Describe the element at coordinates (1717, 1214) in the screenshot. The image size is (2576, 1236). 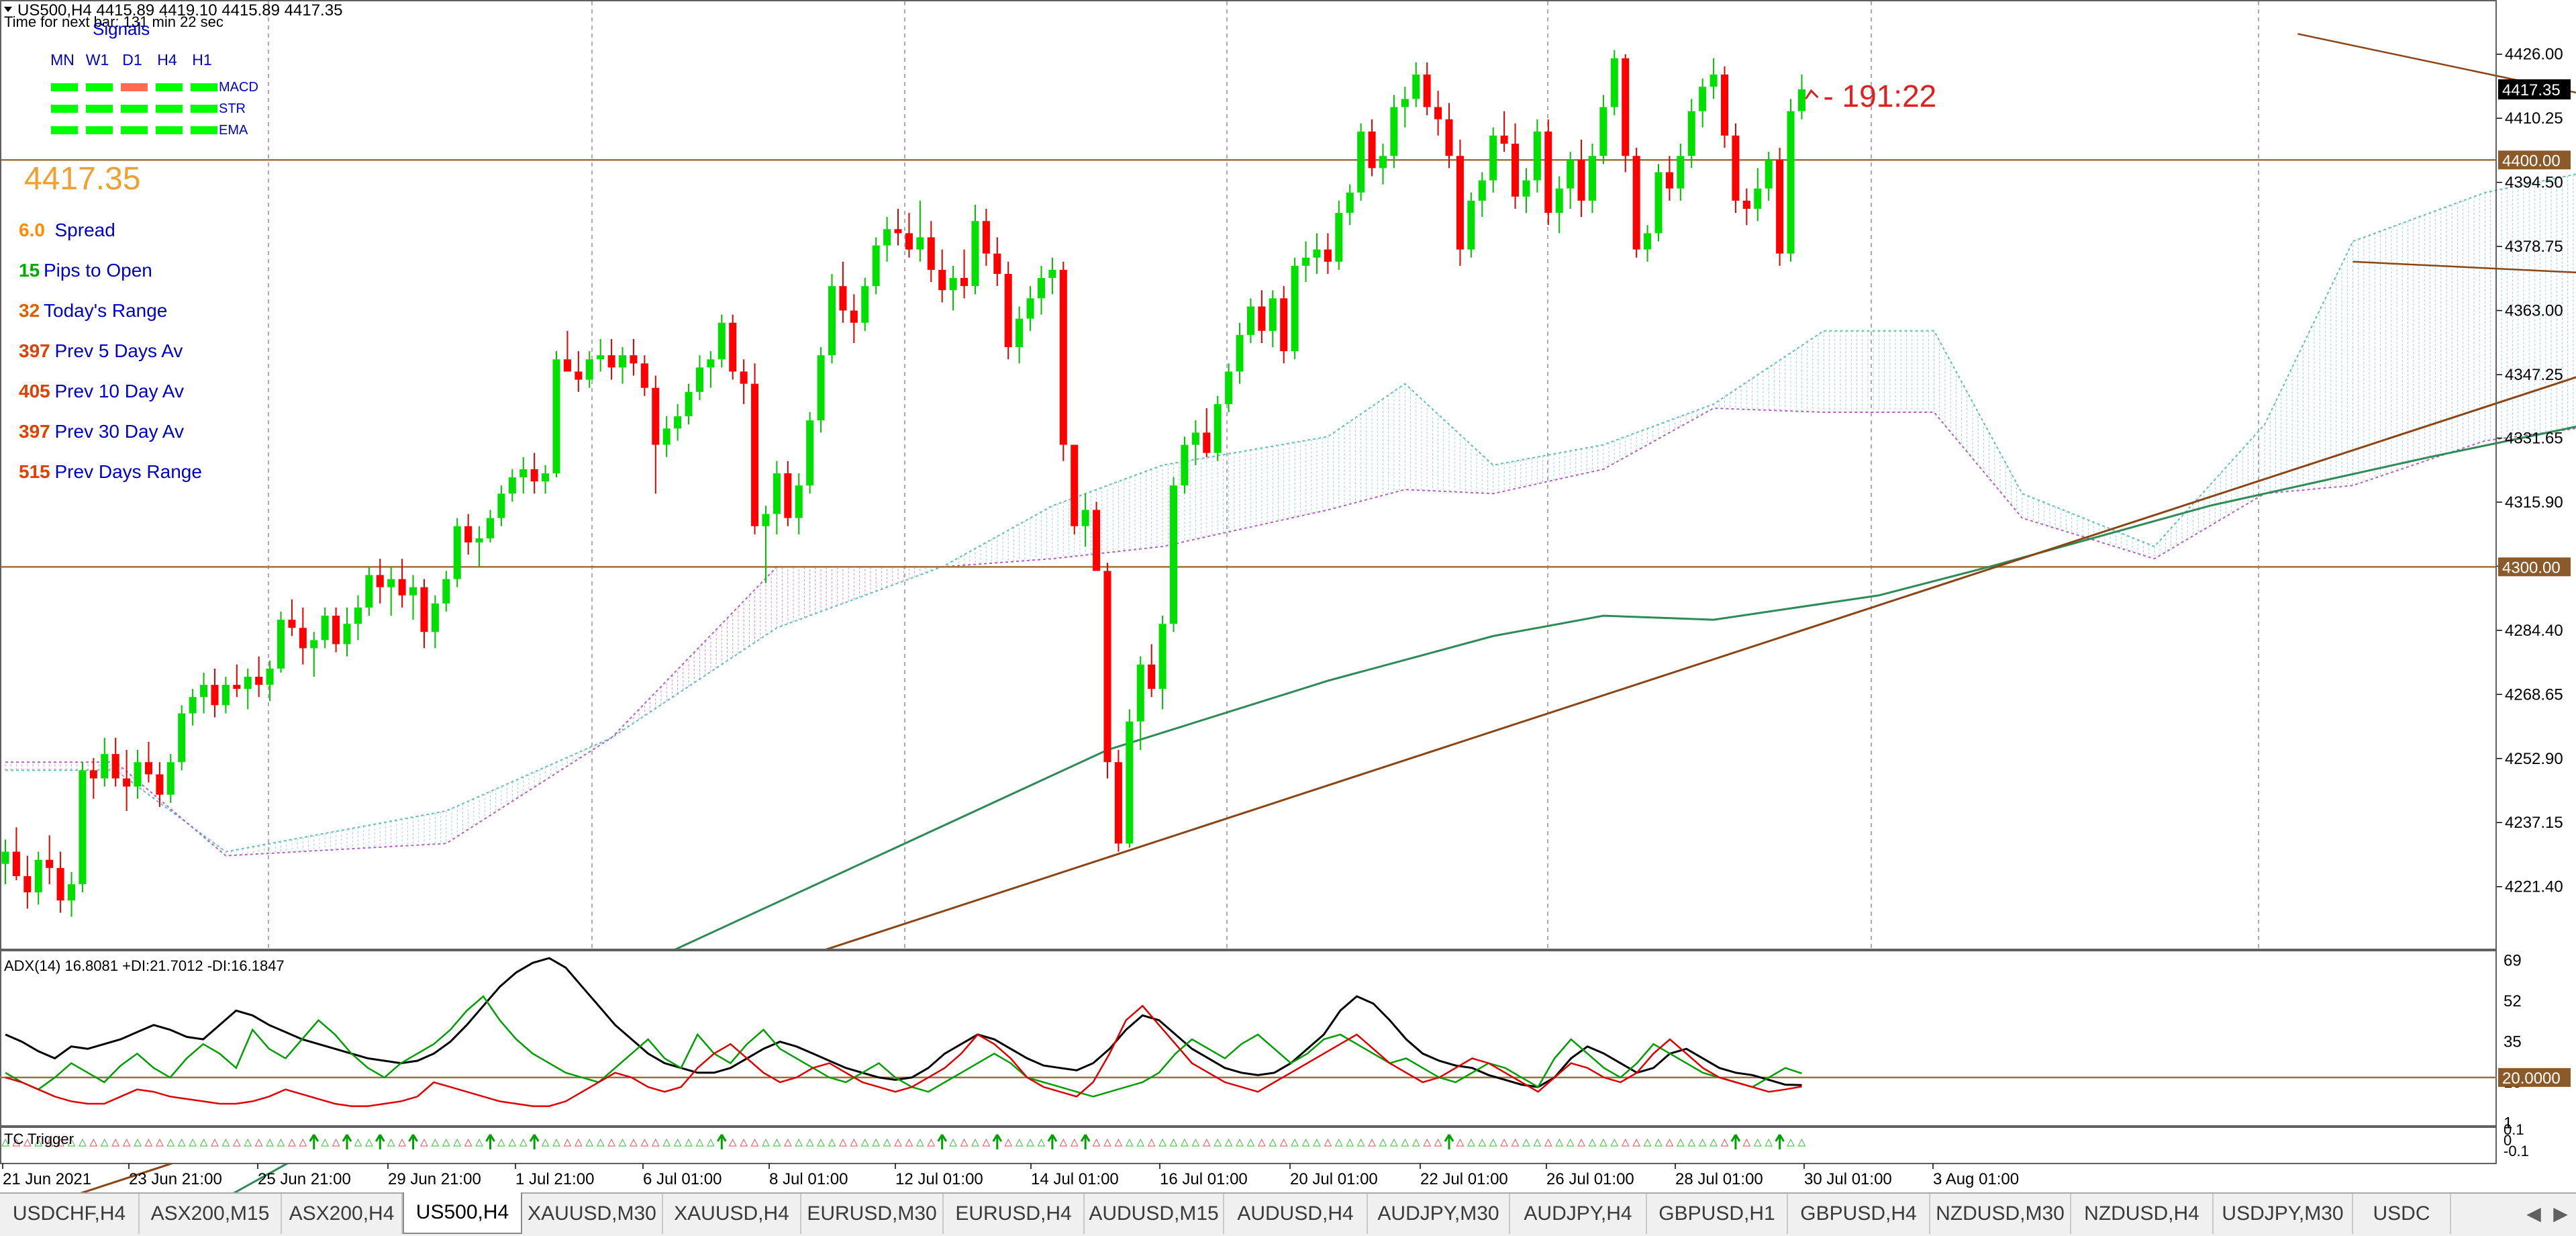
I see `tab-gbpusd-h1: GBPUSD,H1` at that location.